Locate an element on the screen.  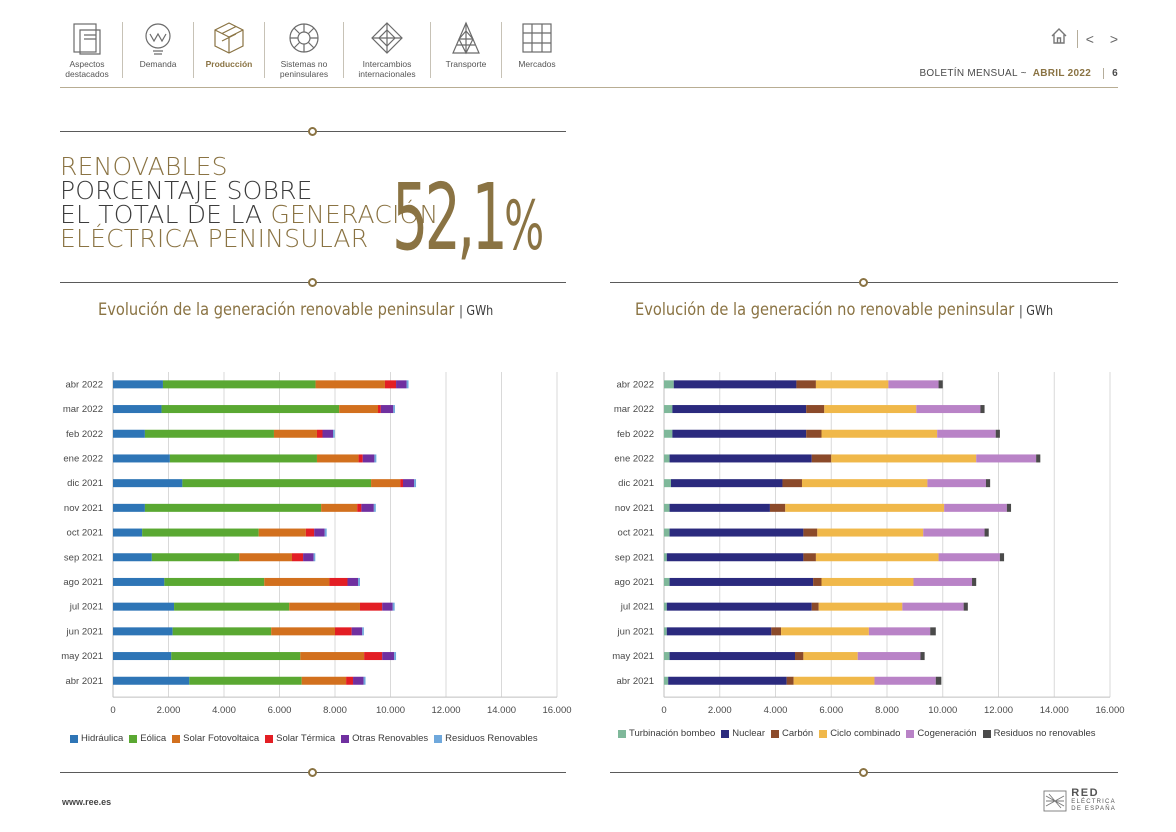
wheel-icon is located at coordinates (304, 38).